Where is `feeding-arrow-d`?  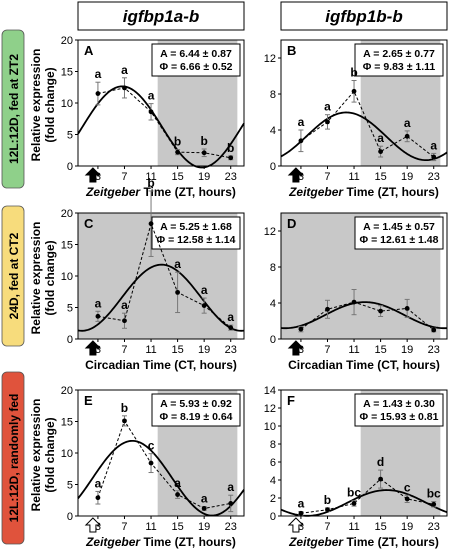
feeding-arrow-d is located at coordinates (296, 348).